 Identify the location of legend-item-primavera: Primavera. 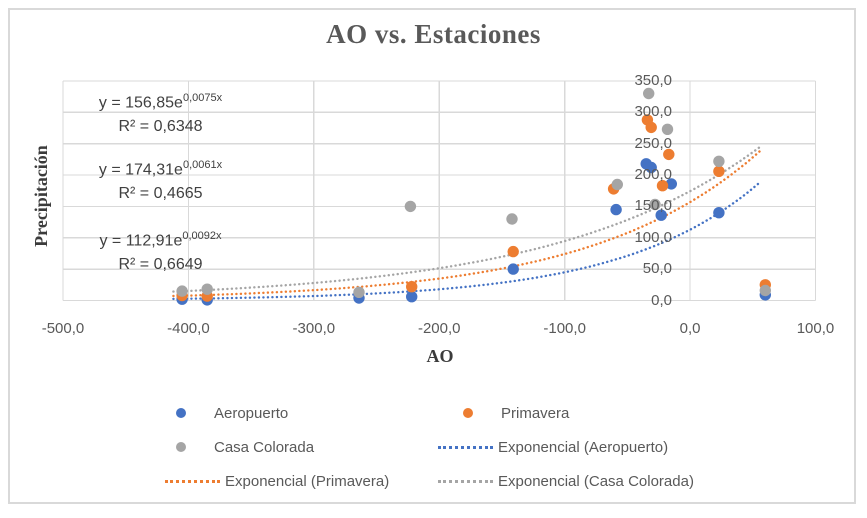
(504, 413).